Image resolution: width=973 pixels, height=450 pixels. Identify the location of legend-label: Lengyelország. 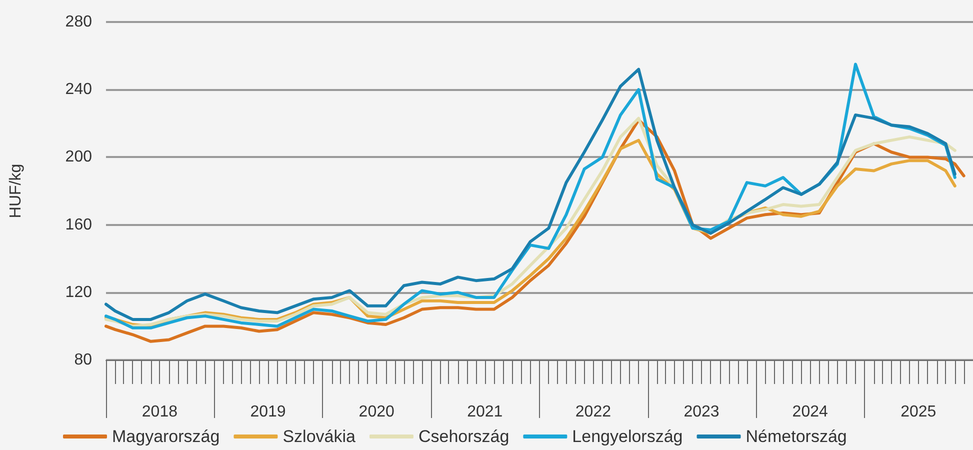
(627, 436).